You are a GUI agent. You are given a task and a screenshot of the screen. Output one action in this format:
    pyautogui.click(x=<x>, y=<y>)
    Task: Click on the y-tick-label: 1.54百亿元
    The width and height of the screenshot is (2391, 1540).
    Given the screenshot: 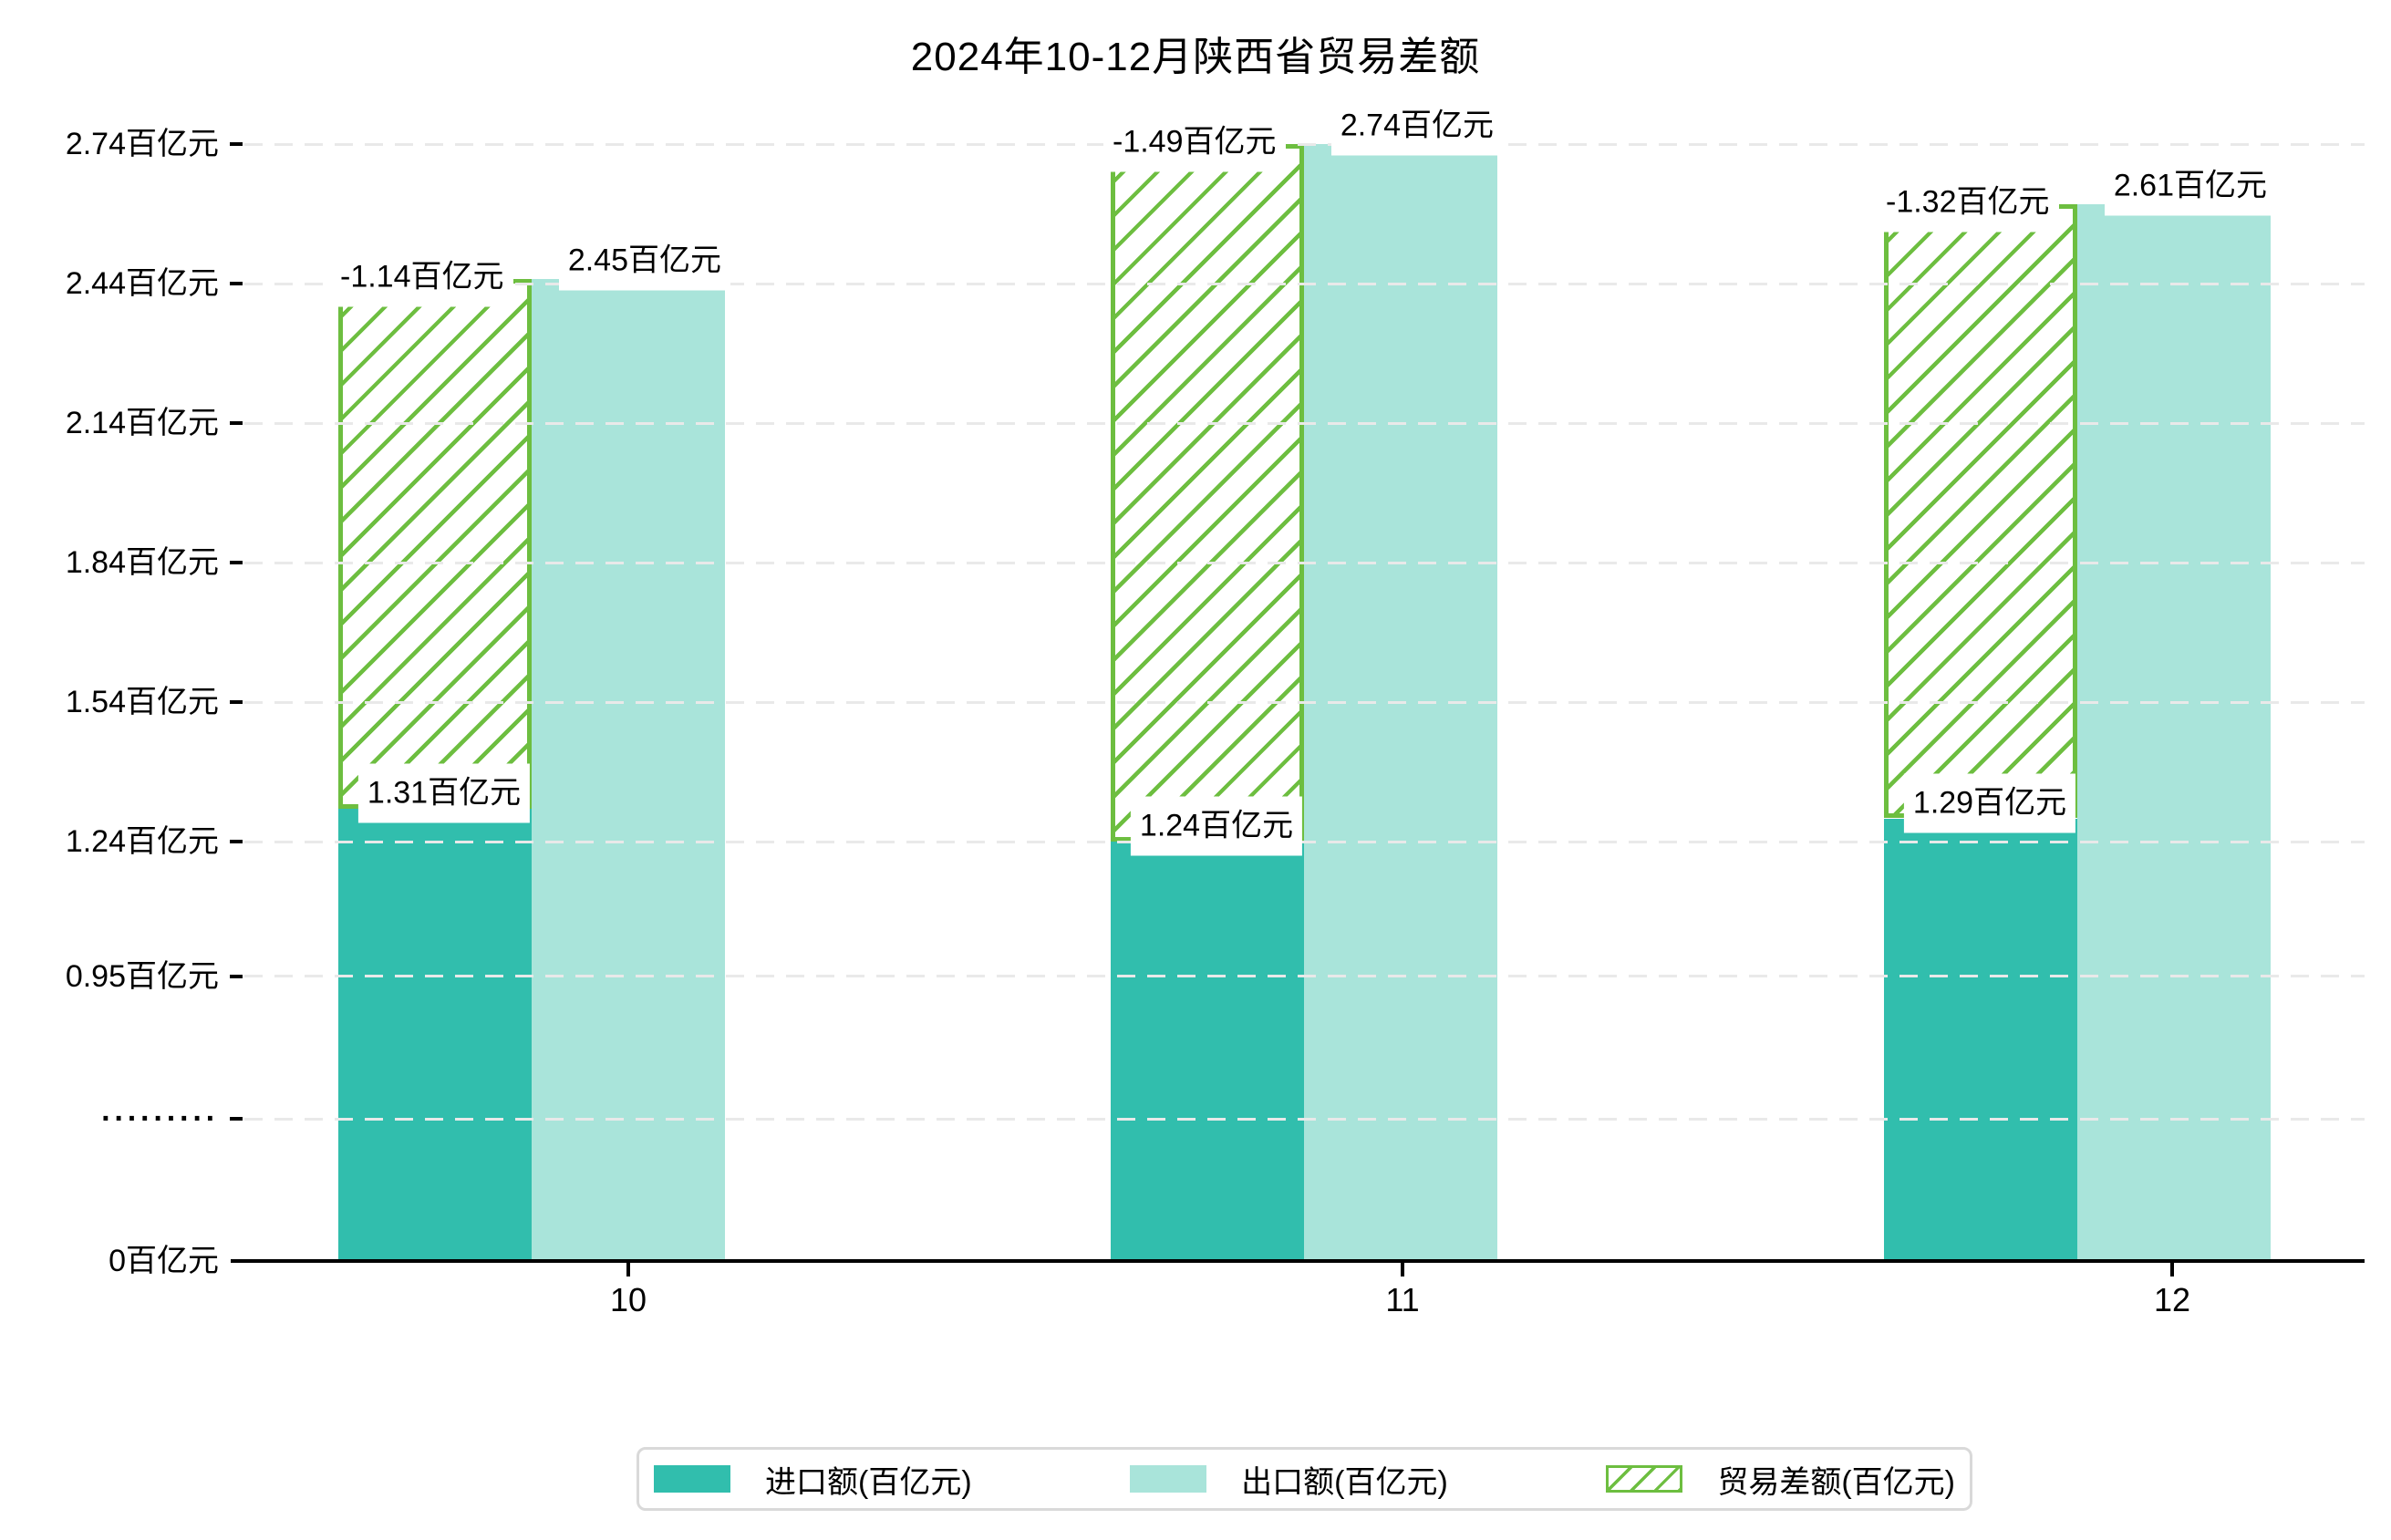 What is the action you would take?
    pyautogui.click(x=142, y=702)
    